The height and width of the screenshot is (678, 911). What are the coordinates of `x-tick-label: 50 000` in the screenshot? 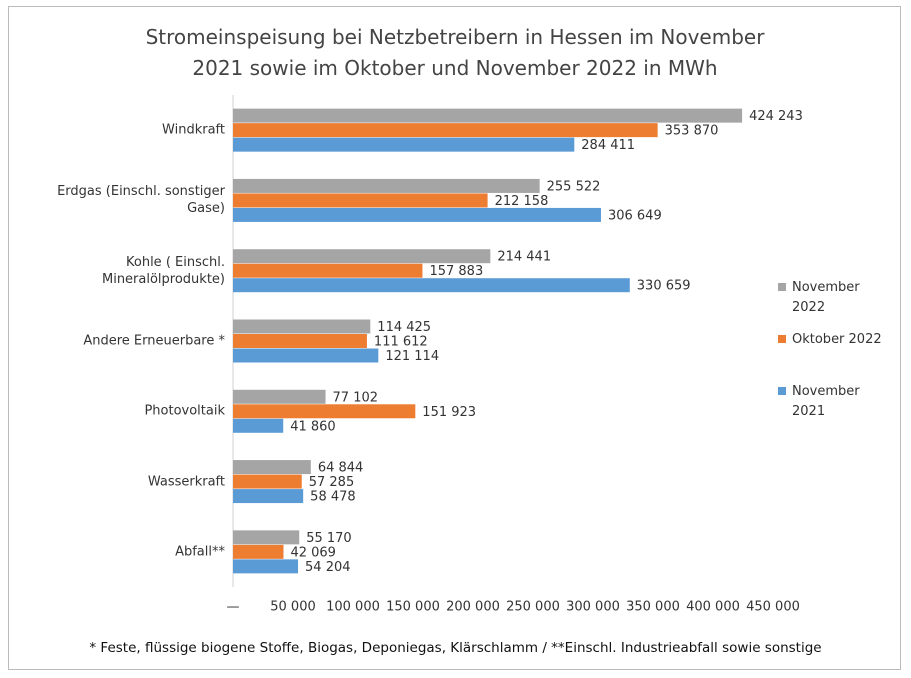 It's located at (293, 607).